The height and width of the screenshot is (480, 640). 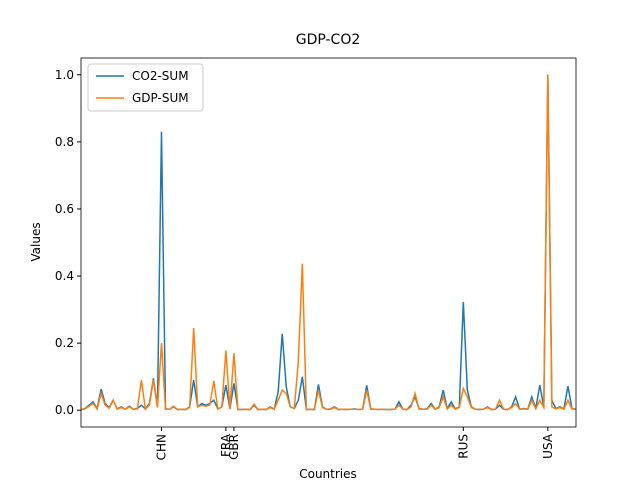 I want to click on y-tick-label: 0.2, so click(x=64, y=343).